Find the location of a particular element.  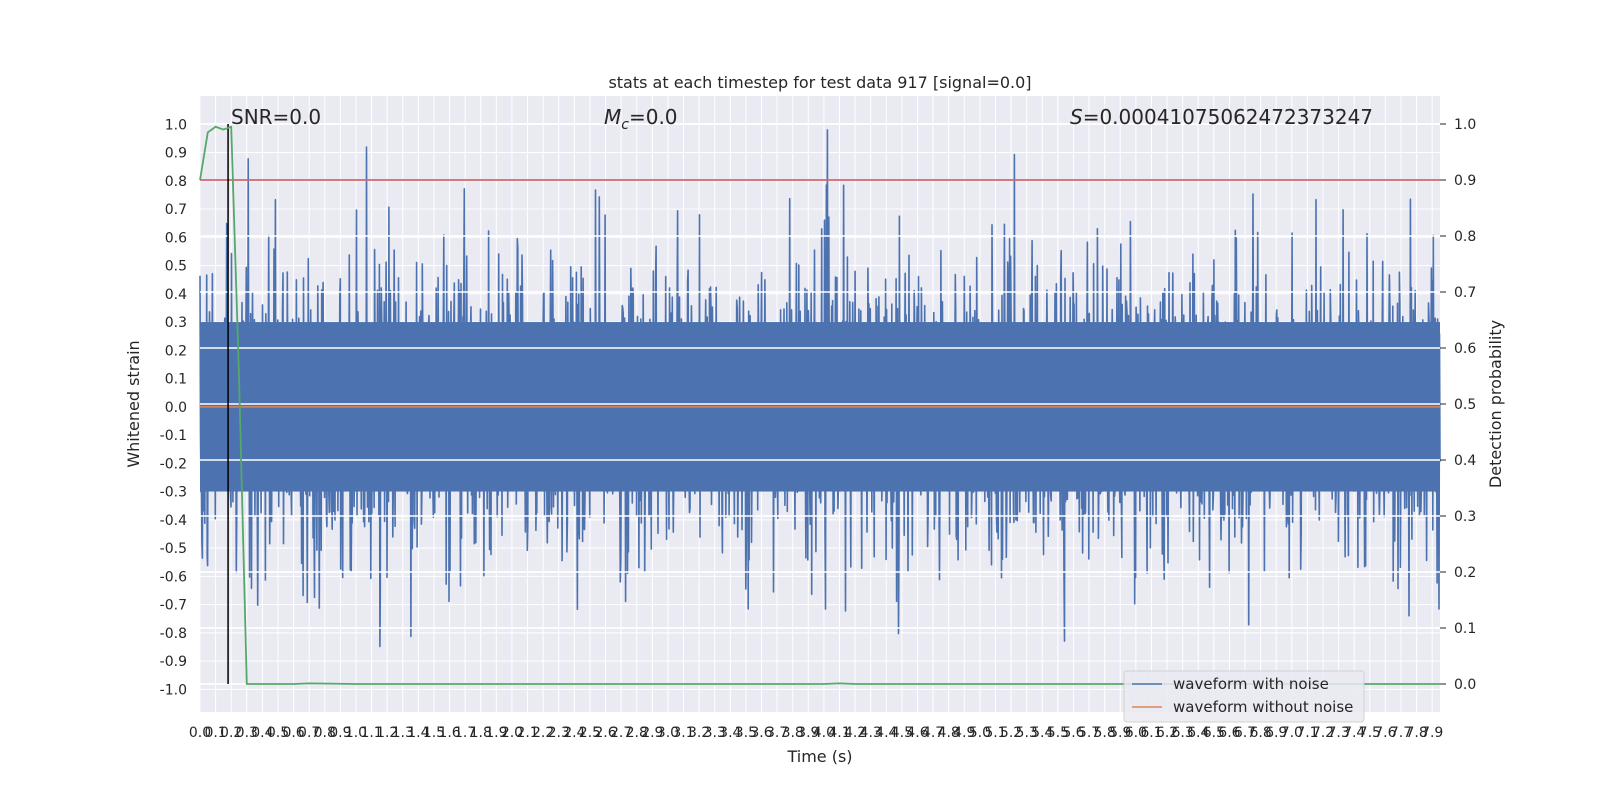

y-tick-label-right: 0.6 is located at coordinates (1465, 349).